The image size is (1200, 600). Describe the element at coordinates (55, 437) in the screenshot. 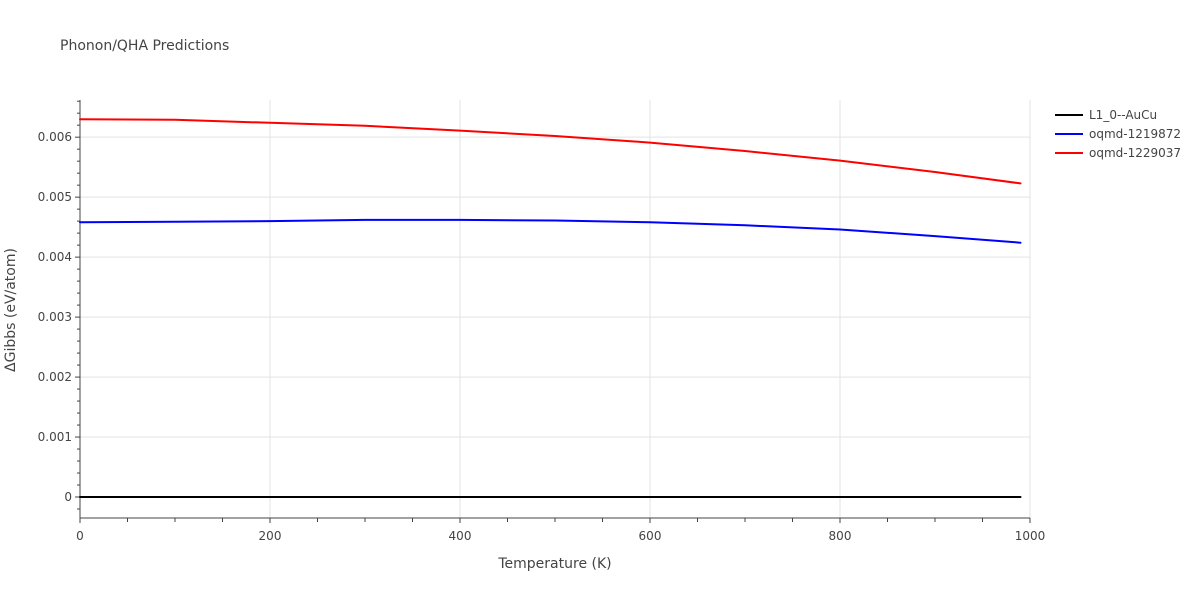

I see `y-tick-label: 0.001` at that location.